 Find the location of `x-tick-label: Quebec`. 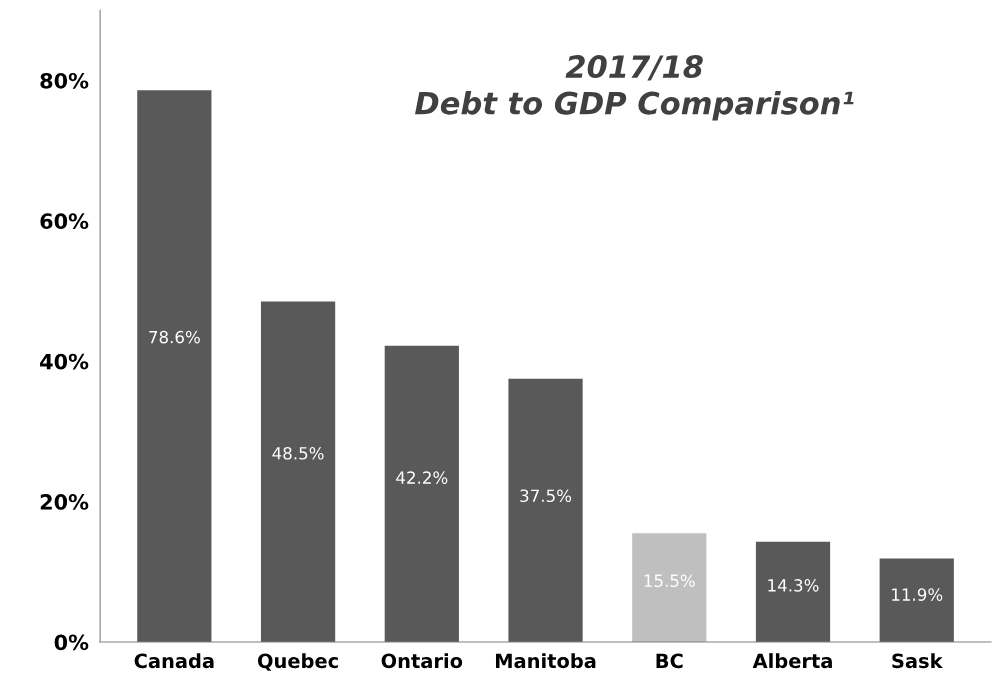

x-tick-label: Quebec is located at coordinates (297, 662).